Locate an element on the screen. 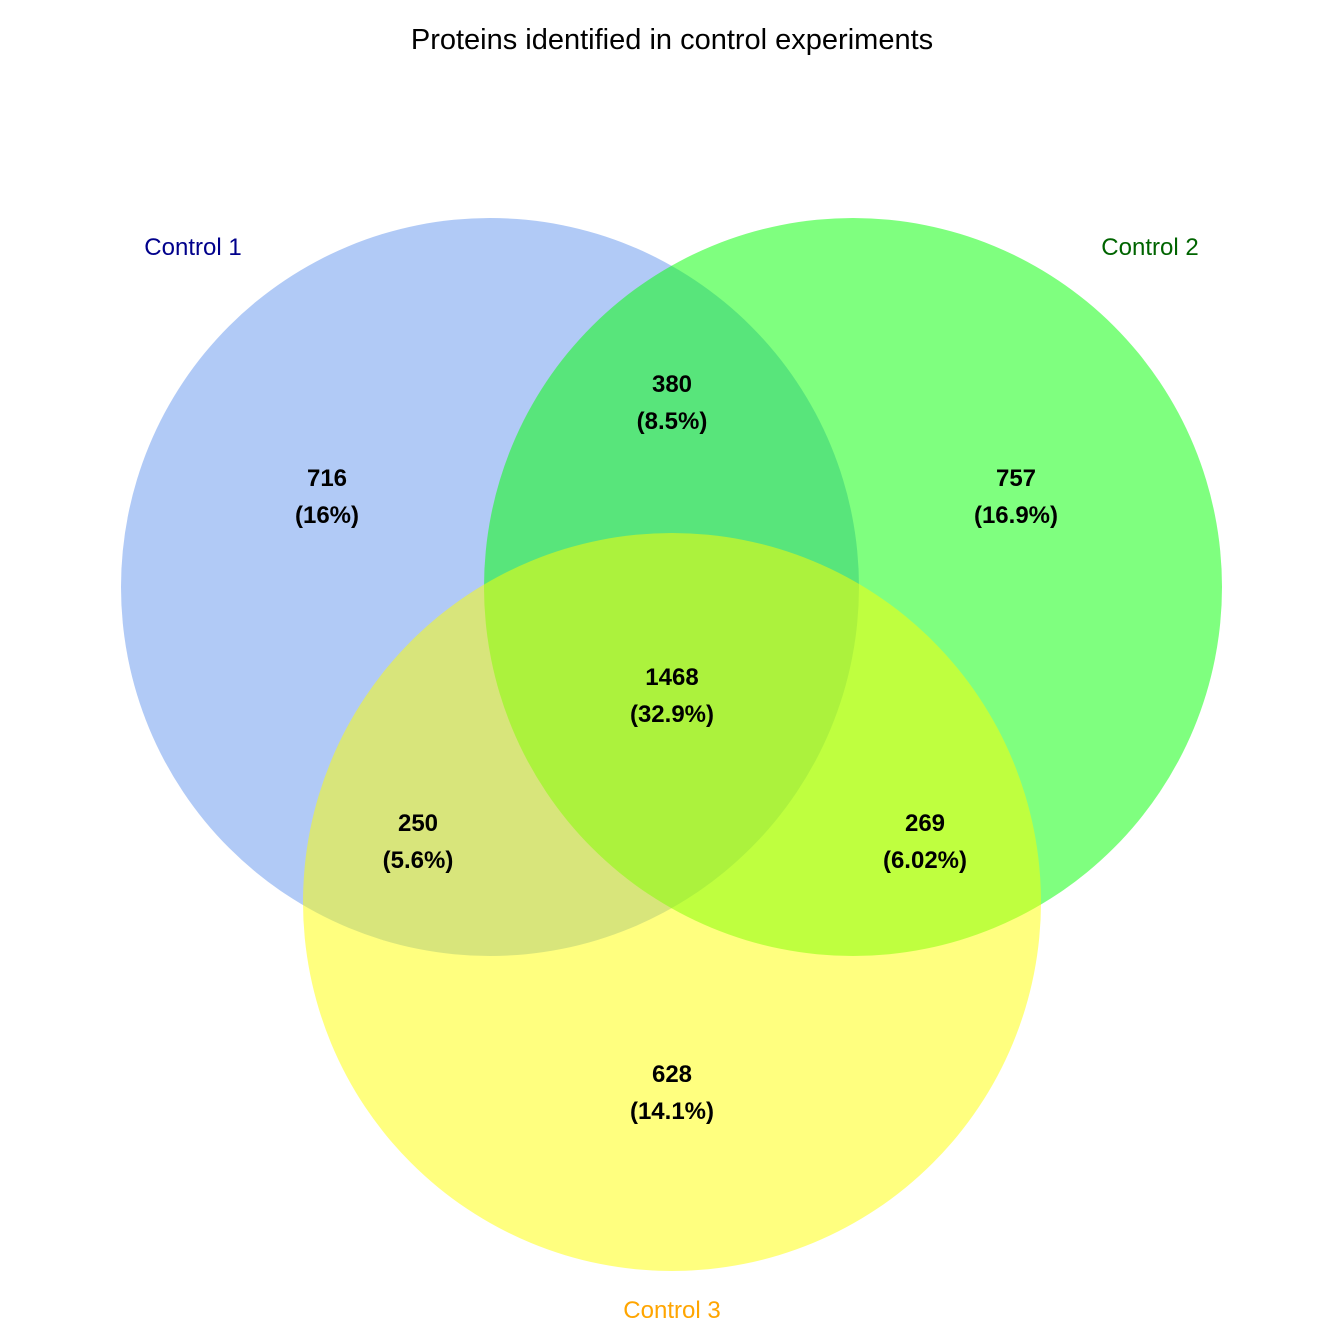  region-count-control-1-only: 716 is located at coordinates (327, 478).